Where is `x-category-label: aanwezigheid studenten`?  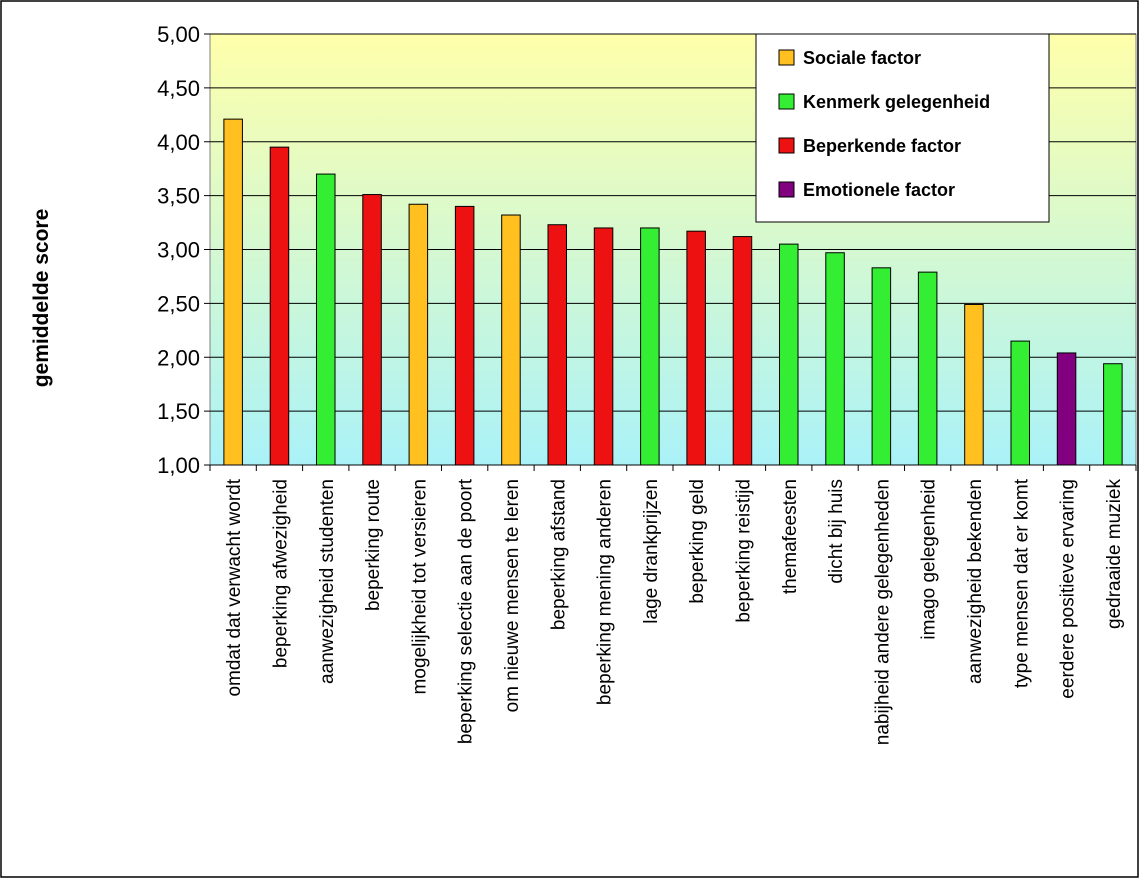 x-category-label: aanwezigheid studenten is located at coordinates (327, 581).